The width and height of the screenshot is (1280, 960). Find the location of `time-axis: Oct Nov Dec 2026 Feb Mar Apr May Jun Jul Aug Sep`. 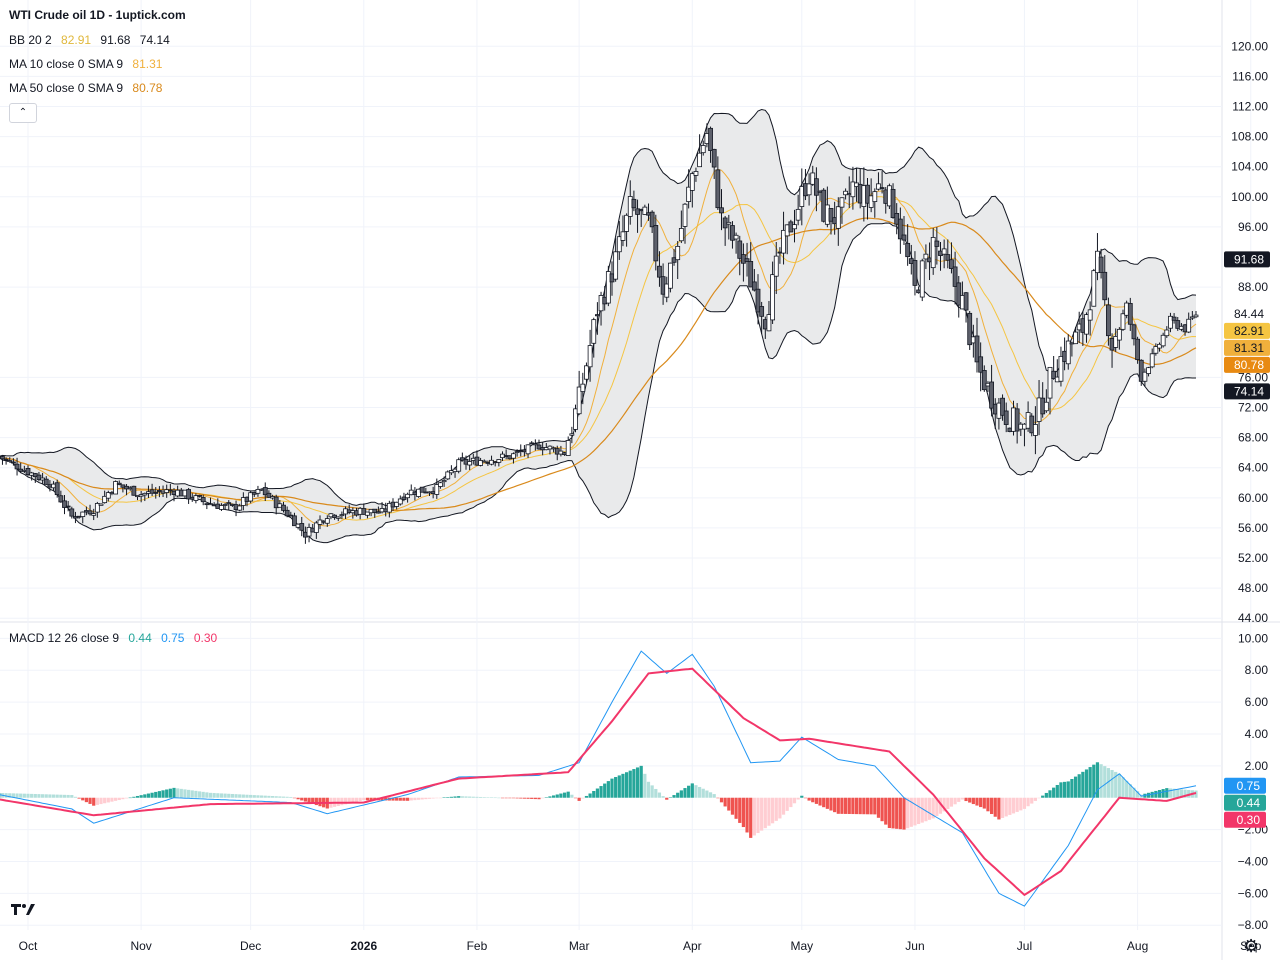

time-axis: Oct Nov Dec 2026 Feb Mar Apr May Jun Jul Aug Sep is located at coordinates (640, 946).